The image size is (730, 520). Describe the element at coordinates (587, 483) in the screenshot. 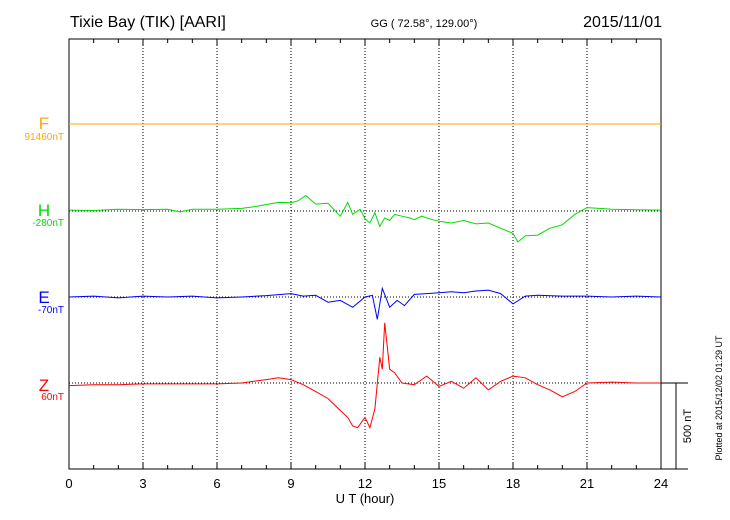

I see `x-tick-label: 21` at that location.